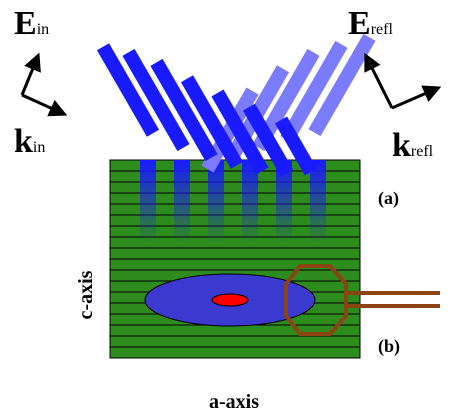 The height and width of the screenshot is (415, 468). I want to click on e-in: Ein, so click(31, 23).